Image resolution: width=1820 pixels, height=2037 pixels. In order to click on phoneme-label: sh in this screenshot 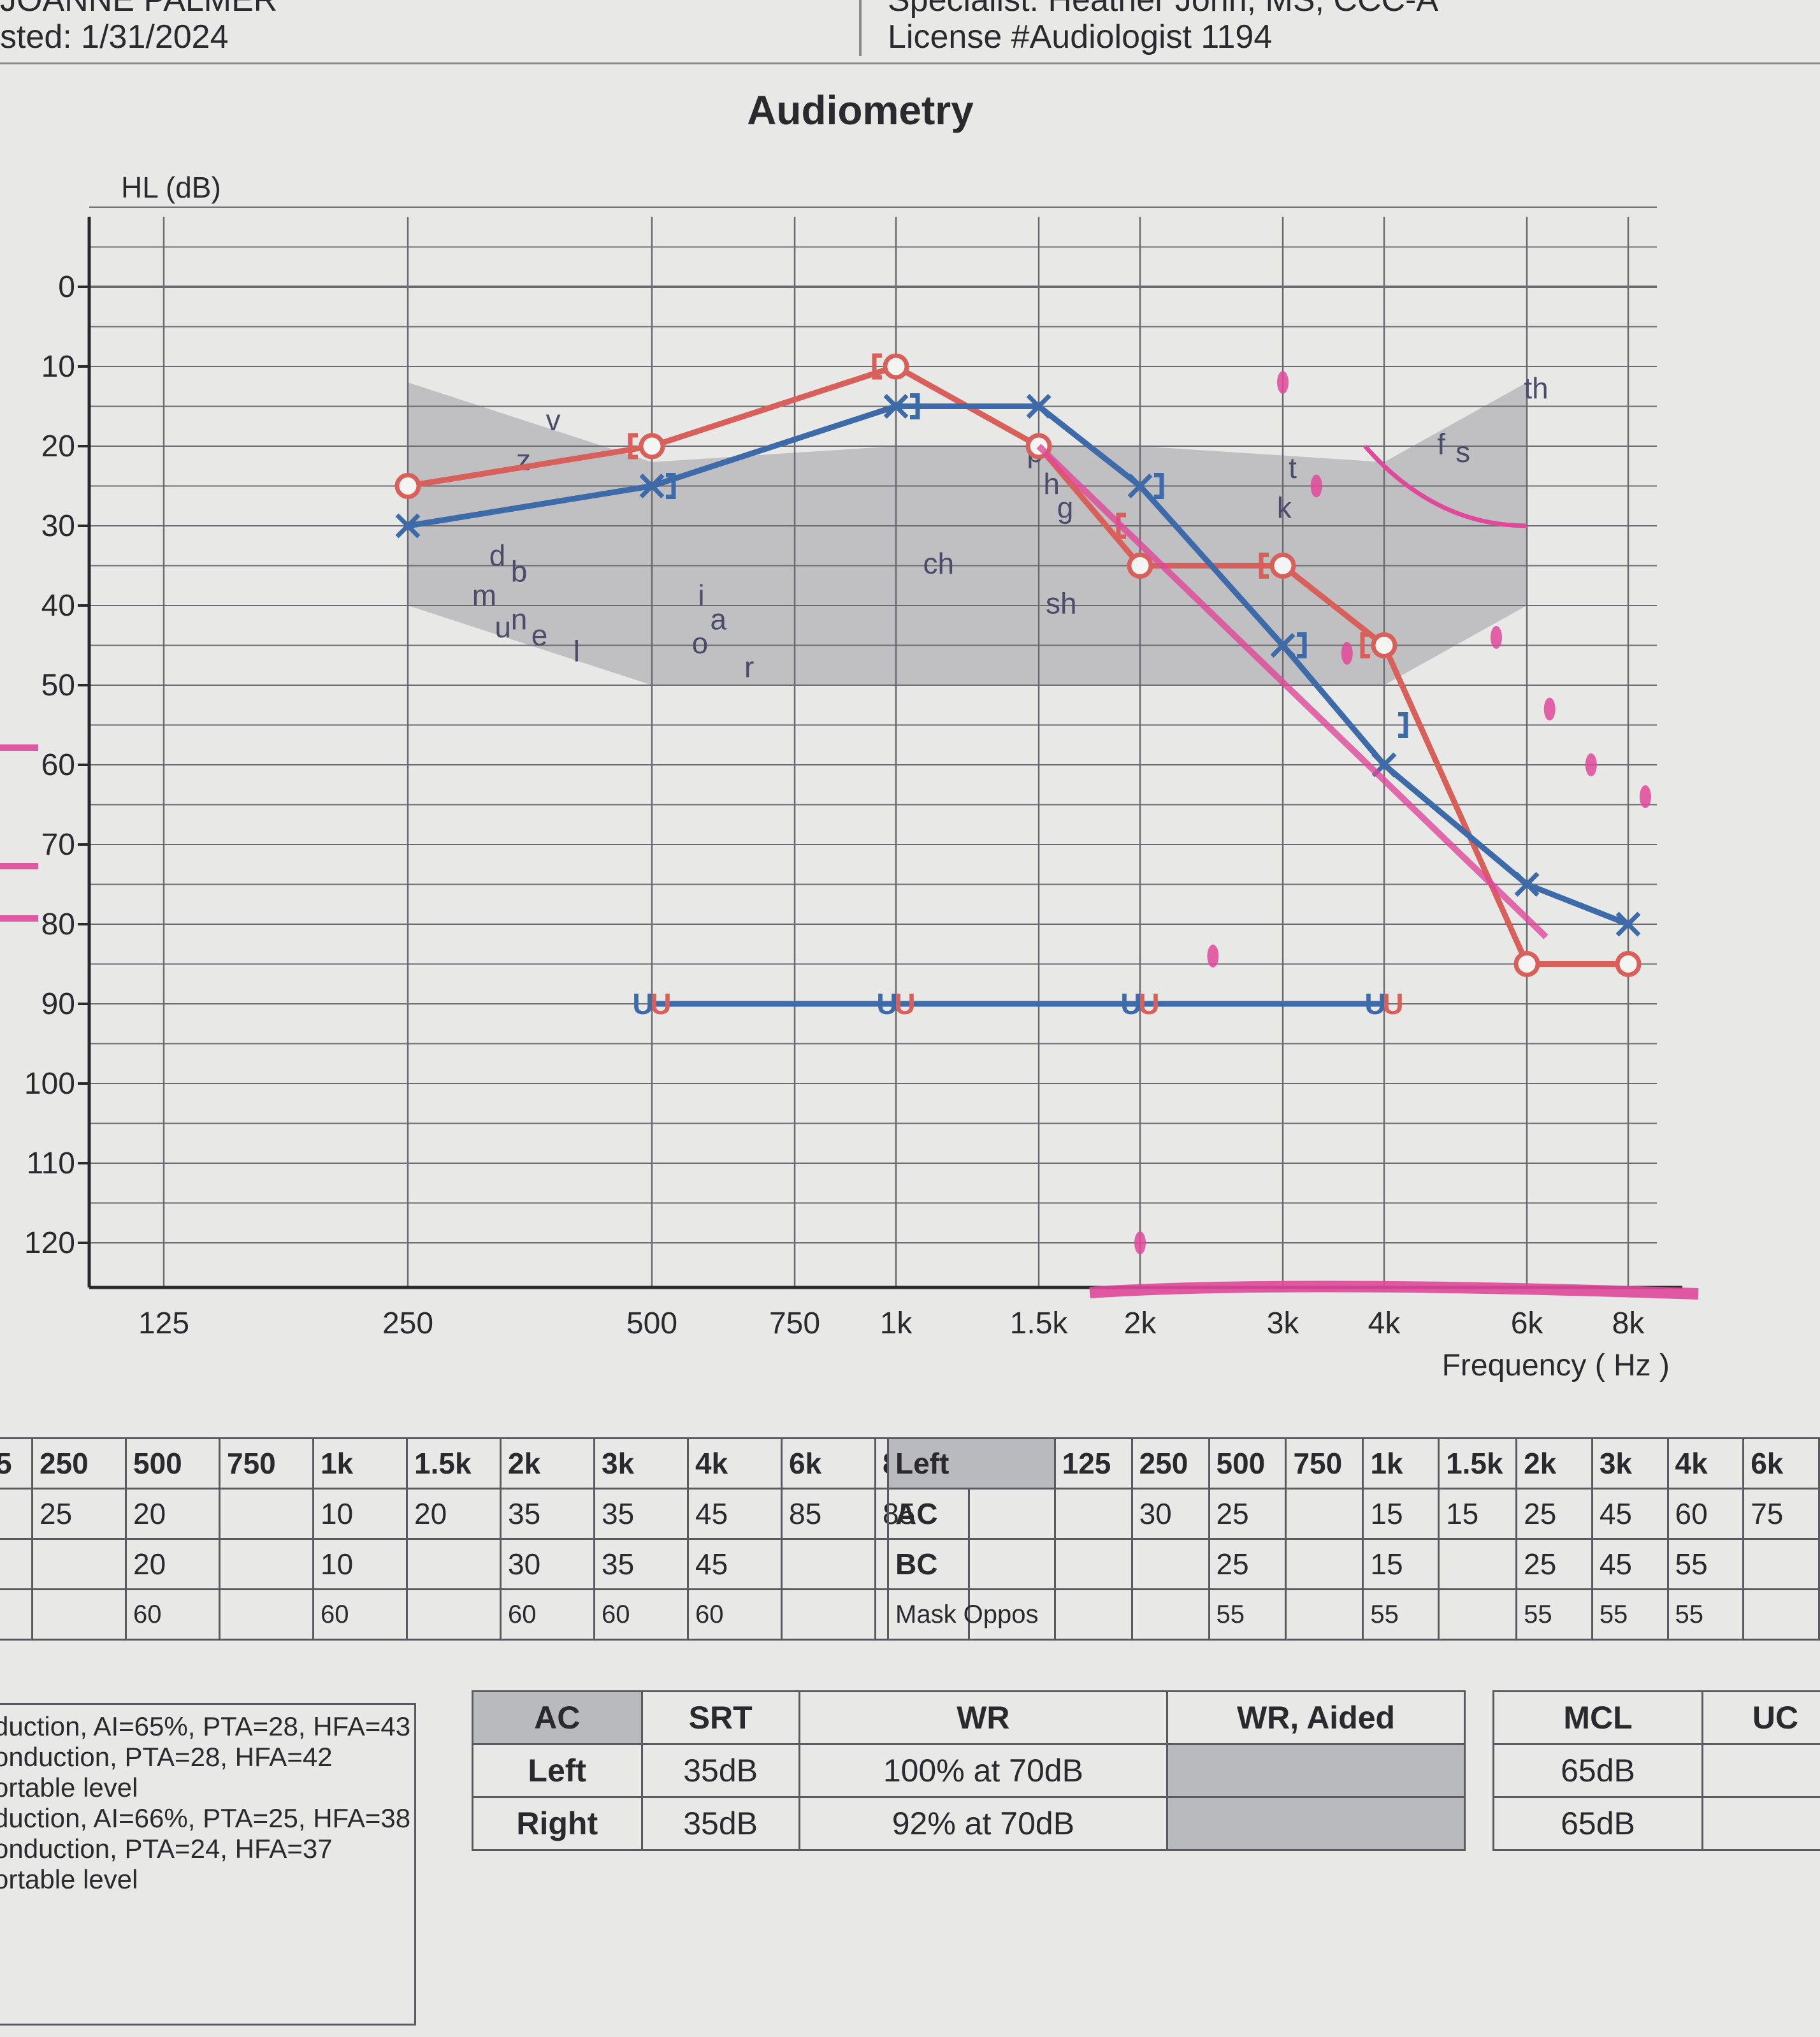, I will do `click(1061, 603)`.